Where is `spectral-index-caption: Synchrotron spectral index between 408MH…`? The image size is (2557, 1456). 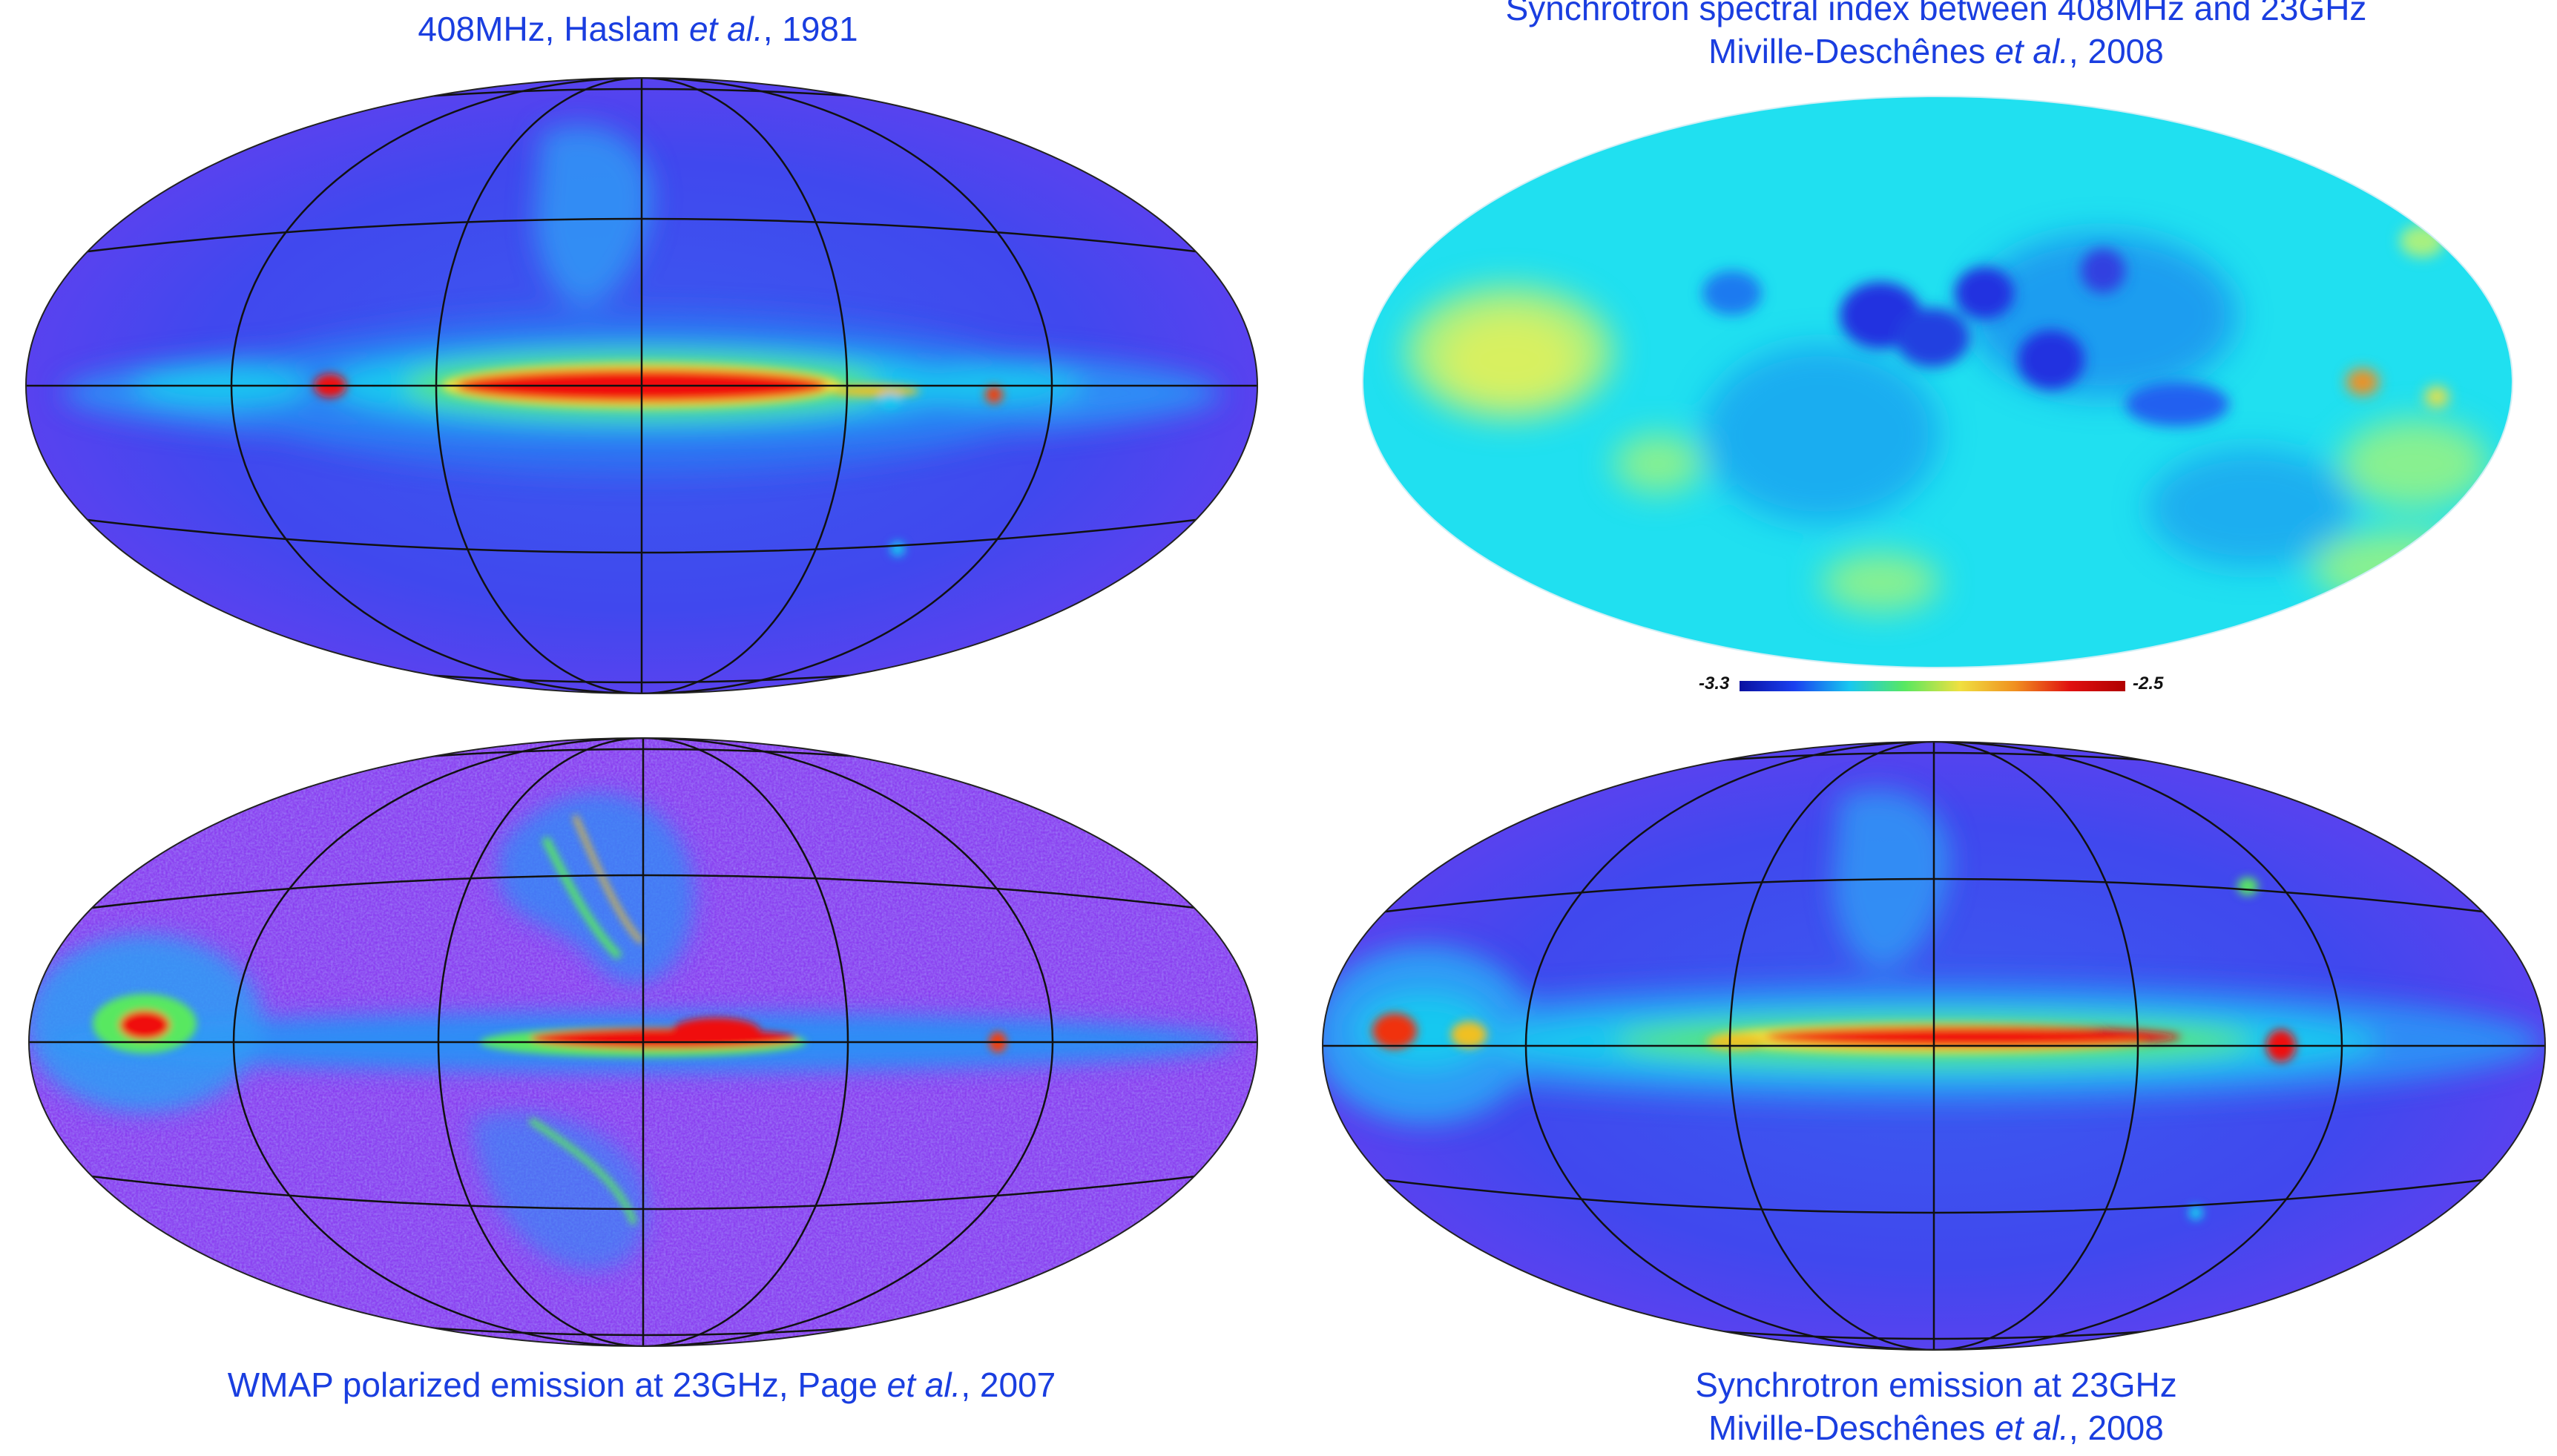 spectral-index-caption: Synchrotron spectral index between 408MH… is located at coordinates (1936, 36).